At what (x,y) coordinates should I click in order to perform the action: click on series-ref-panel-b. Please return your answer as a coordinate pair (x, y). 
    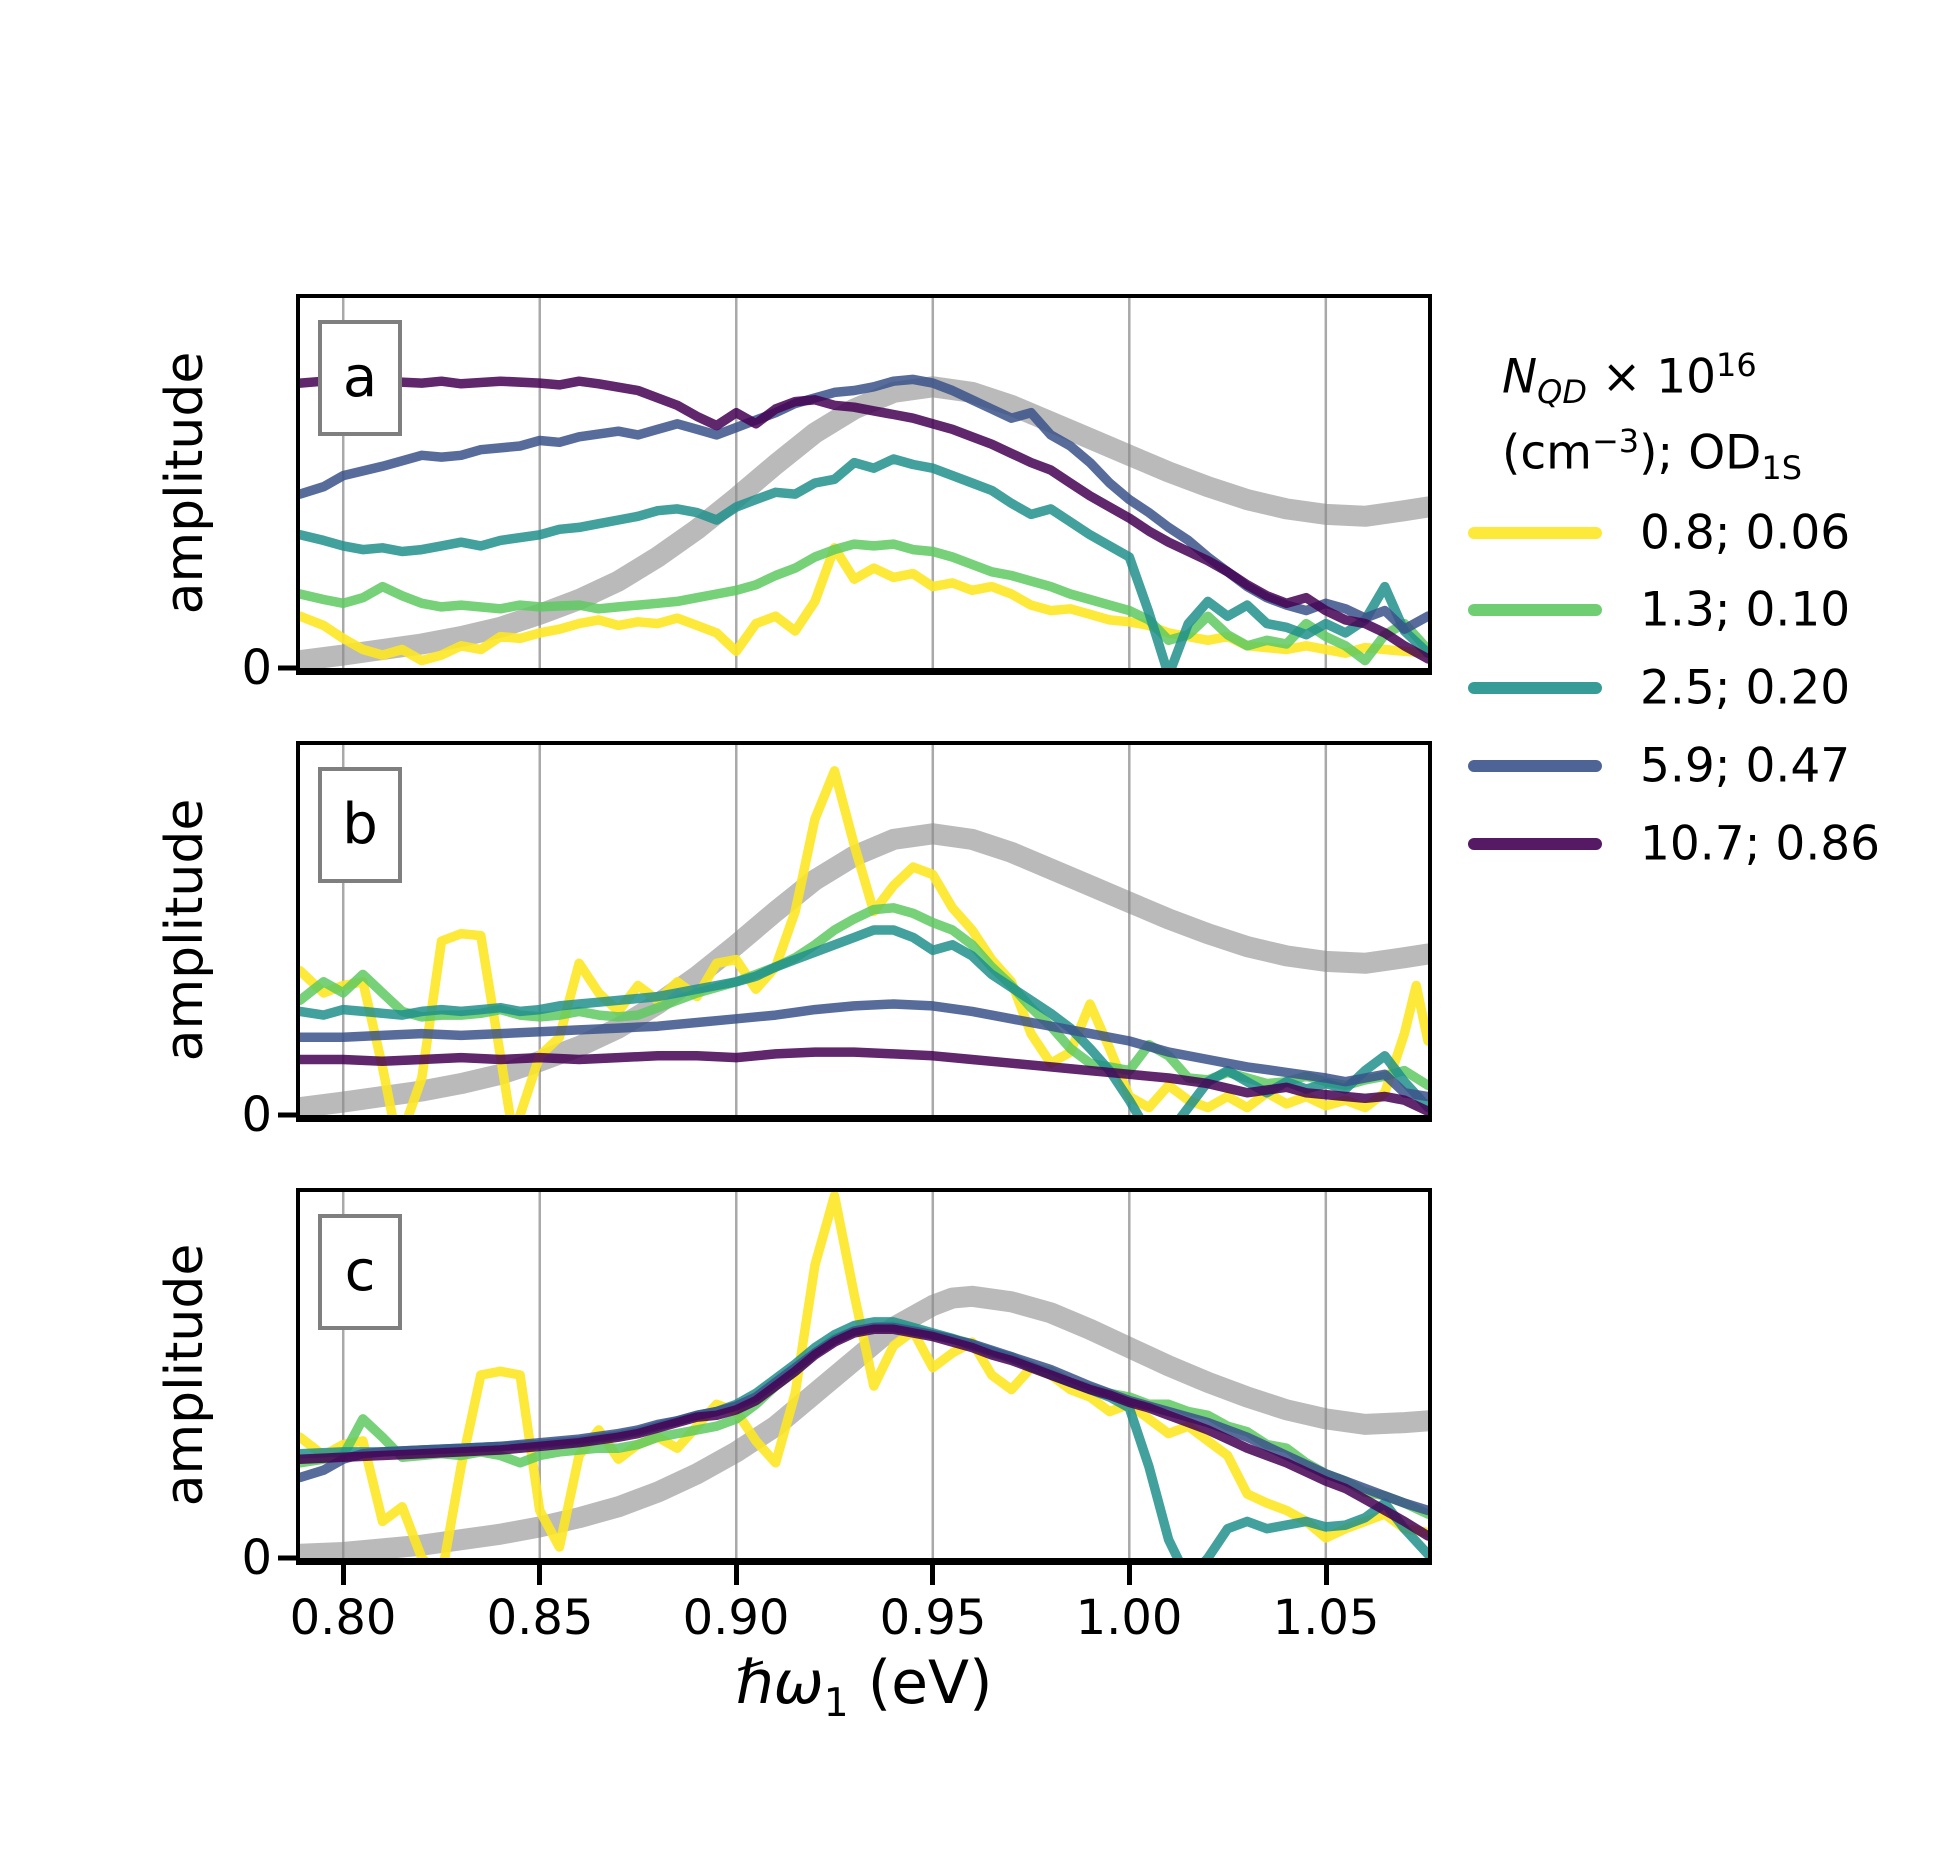
    Looking at the image, I should click on (864, 969).